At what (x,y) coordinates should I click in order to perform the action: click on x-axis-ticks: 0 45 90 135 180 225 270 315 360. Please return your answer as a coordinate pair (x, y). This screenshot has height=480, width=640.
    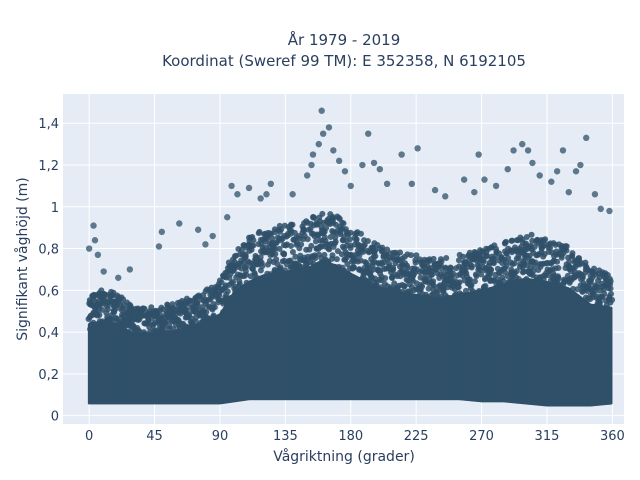
    Looking at the image, I should click on (355, 436).